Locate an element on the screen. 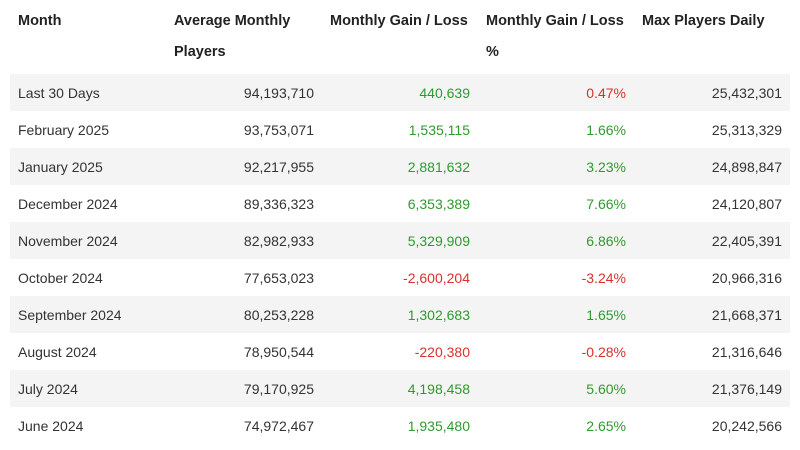  cell-gain-loss: 2,881,632 is located at coordinates (400, 166).